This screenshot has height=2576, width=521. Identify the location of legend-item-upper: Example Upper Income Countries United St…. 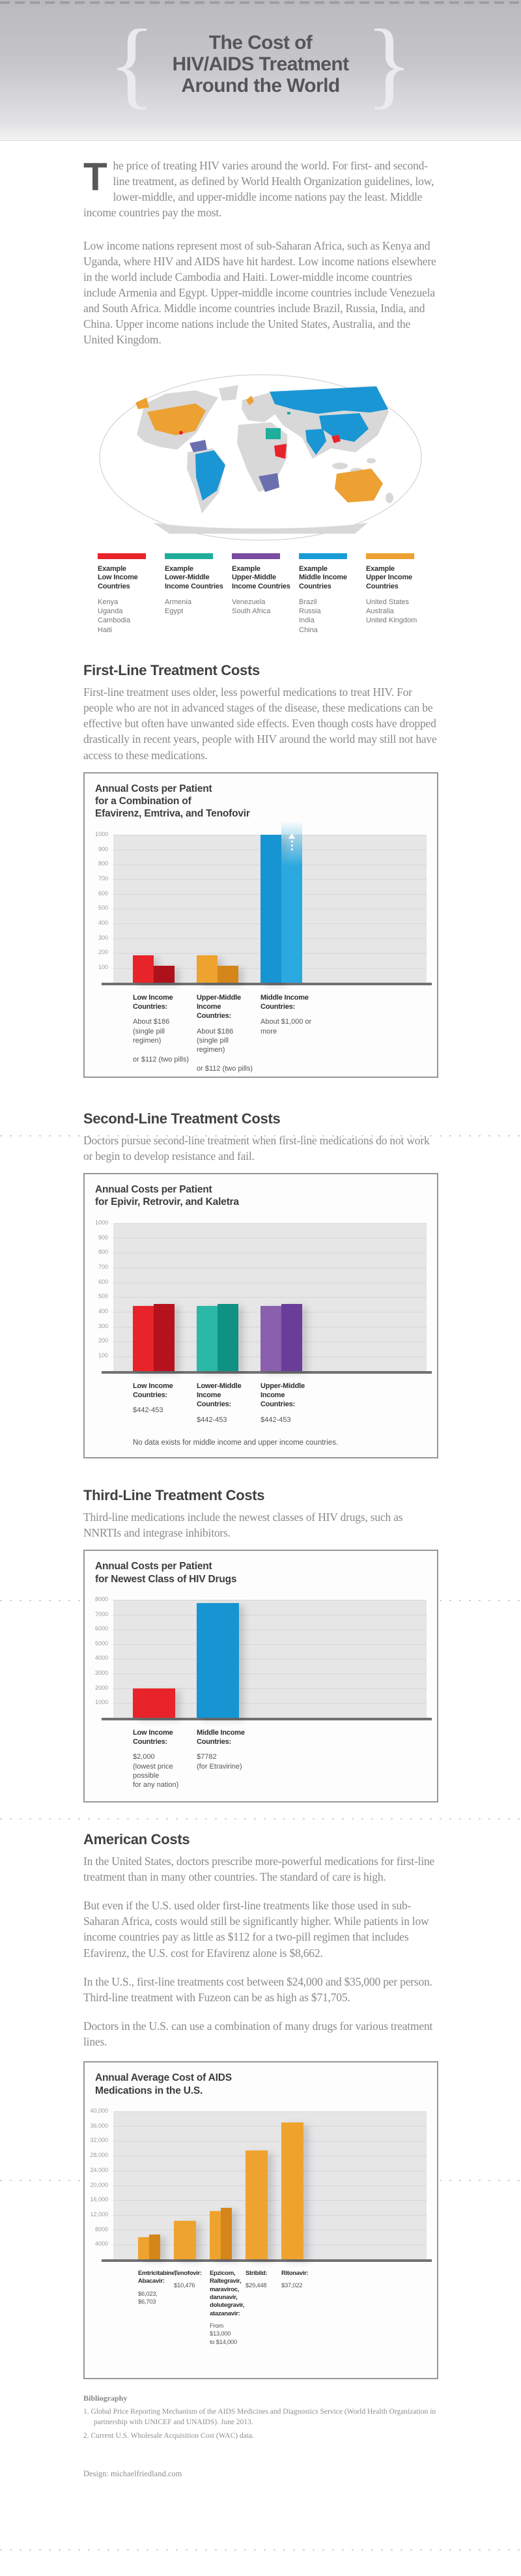
(396, 594).